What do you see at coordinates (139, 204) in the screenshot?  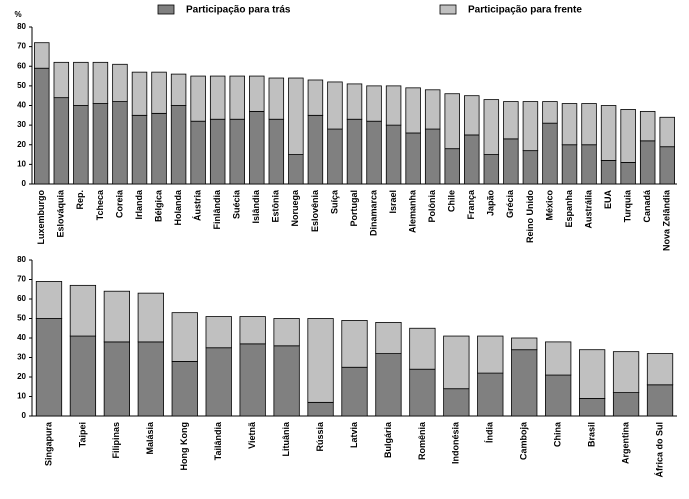 I see `x-tick-label: Irlanda` at bounding box center [139, 204].